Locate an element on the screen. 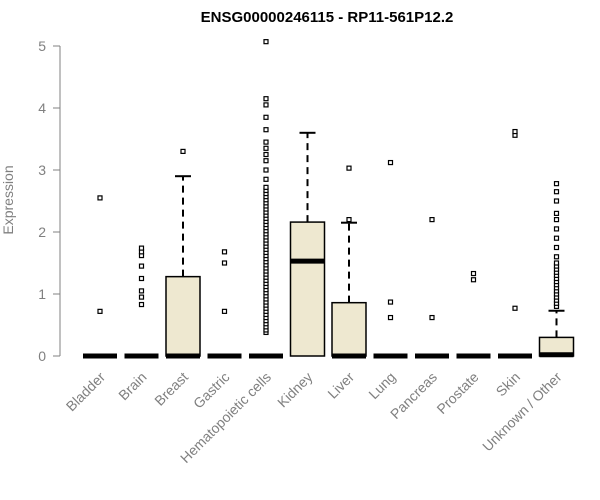 The height and width of the screenshot is (500, 600). chart-title: ENSG00000246115 - RP11-561P12.2 is located at coordinates (327, 17).